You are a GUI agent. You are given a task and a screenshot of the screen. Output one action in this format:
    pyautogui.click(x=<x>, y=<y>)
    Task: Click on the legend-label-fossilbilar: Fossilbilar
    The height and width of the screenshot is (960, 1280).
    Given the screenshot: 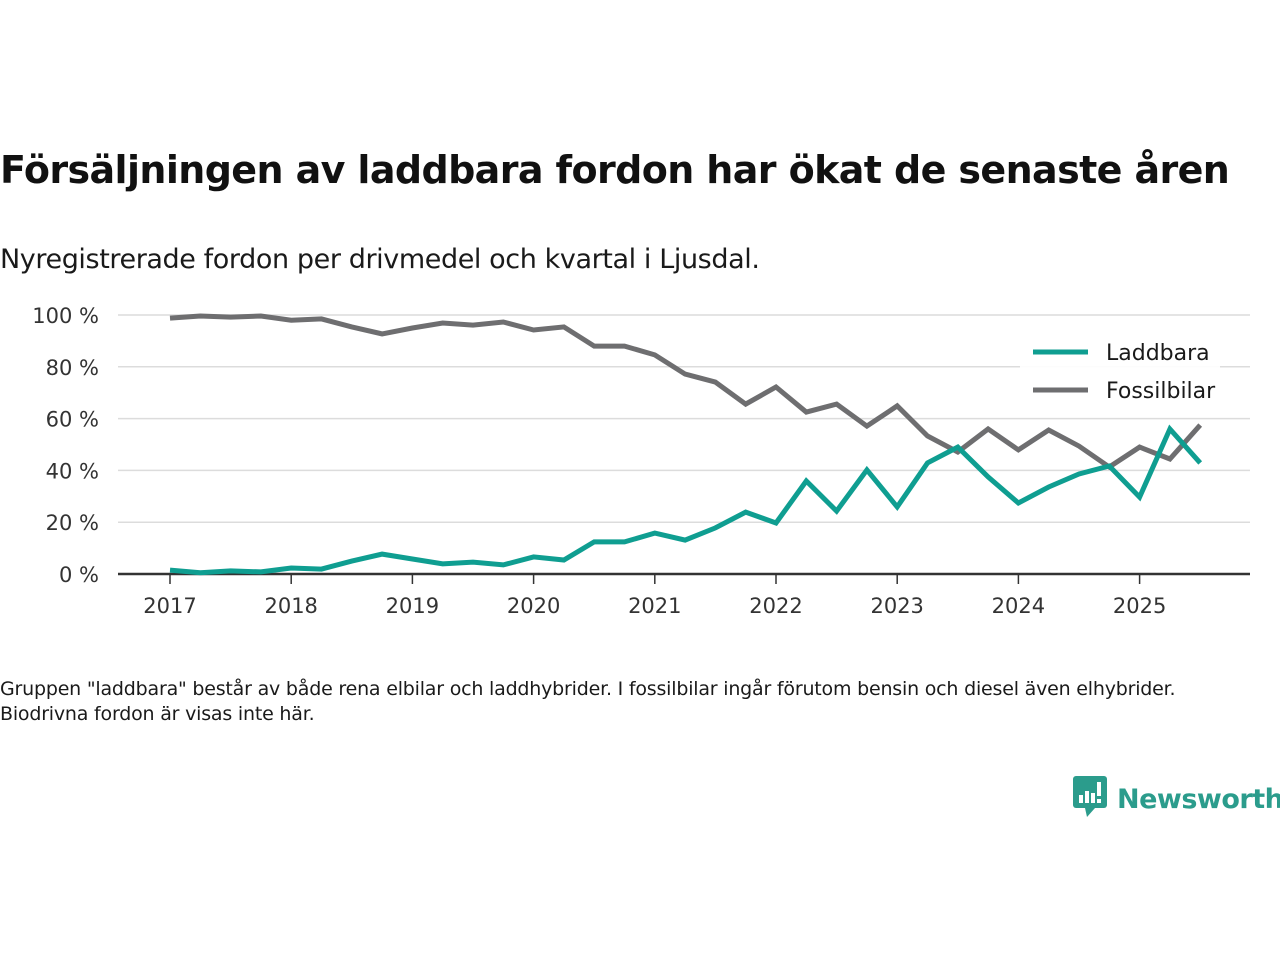 What is the action you would take?
    pyautogui.click(x=1161, y=391)
    